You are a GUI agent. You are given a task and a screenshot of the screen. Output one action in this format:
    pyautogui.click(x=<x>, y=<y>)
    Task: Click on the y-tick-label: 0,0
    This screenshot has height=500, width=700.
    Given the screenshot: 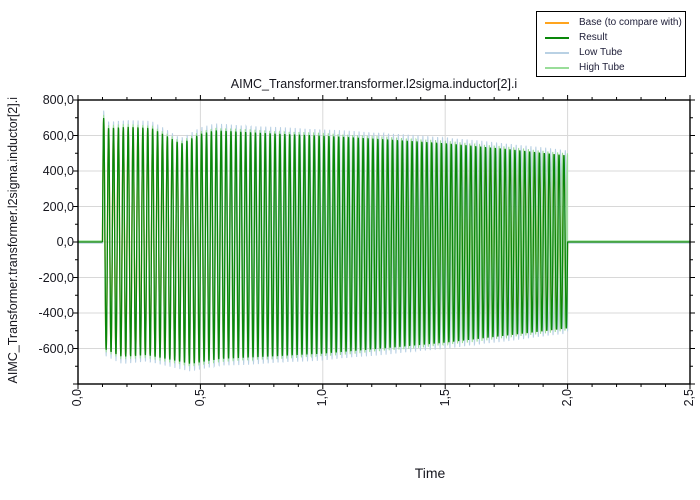 What is the action you would take?
    pyautogui.click(x=65, y=242)
    